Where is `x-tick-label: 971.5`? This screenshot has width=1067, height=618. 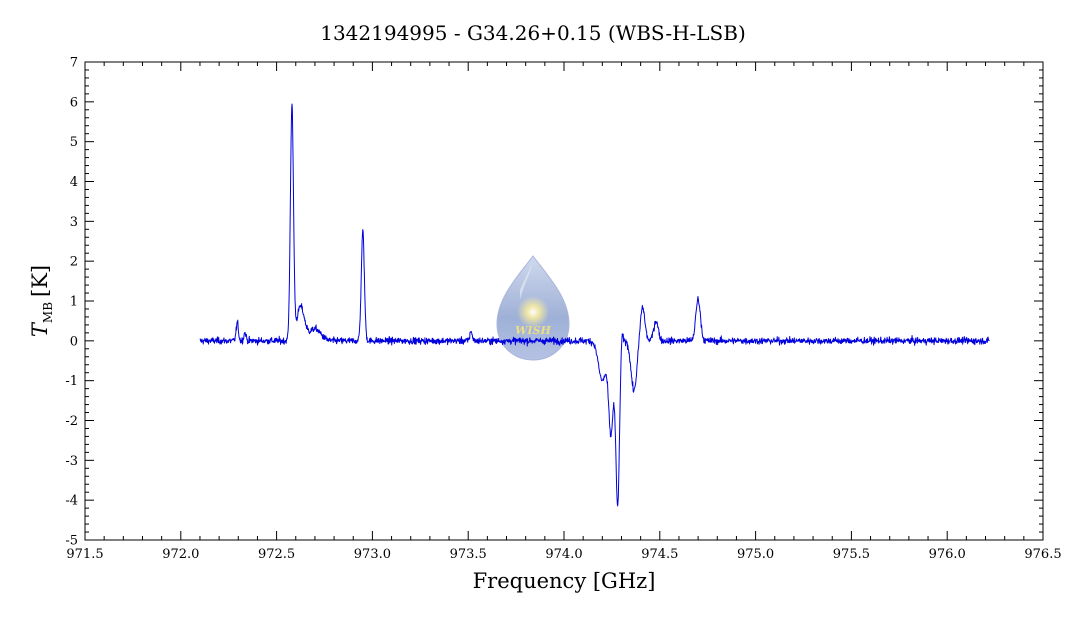
x-tick-label: 971.5 is located at coordinates (84, 554).